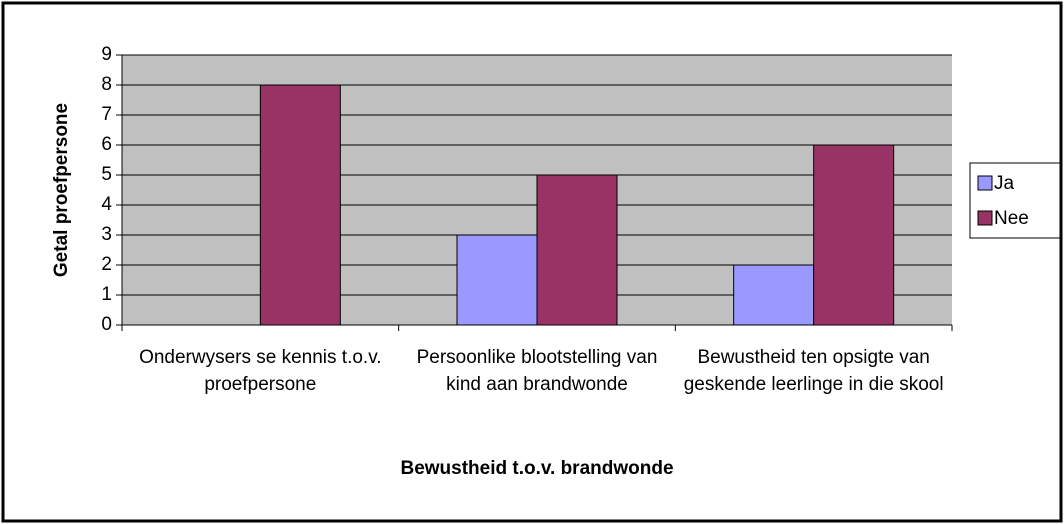 This screenshot has width=1064, height=524. Describe the element at coordinates (106, 84) in the screenshot. I see `y-tick-label: 8` at that location.